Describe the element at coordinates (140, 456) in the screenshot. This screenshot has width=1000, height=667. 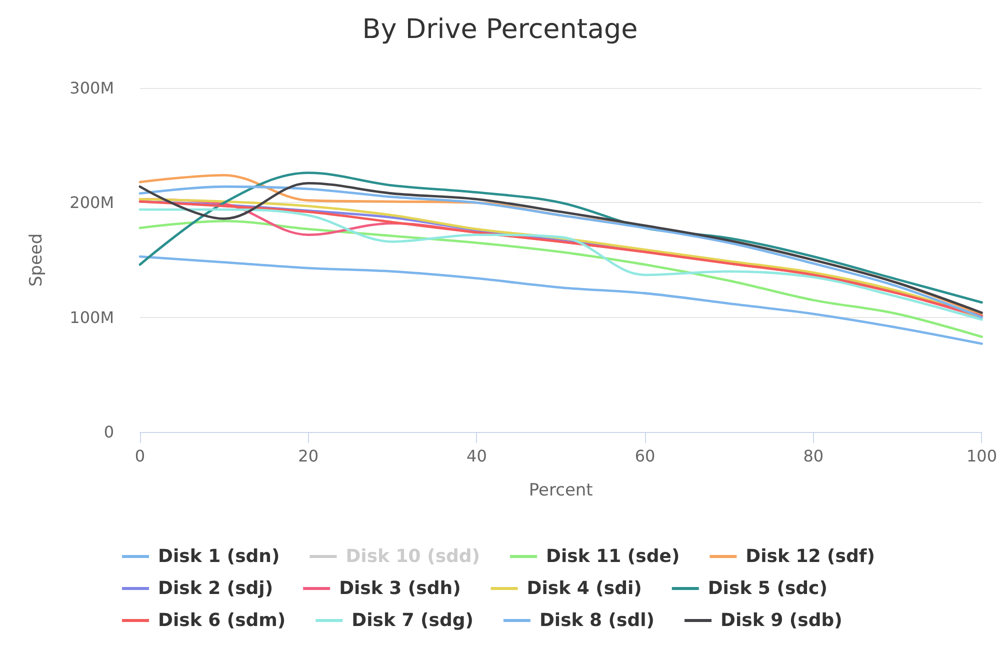
I see `x-tick-label: 0` at that location.